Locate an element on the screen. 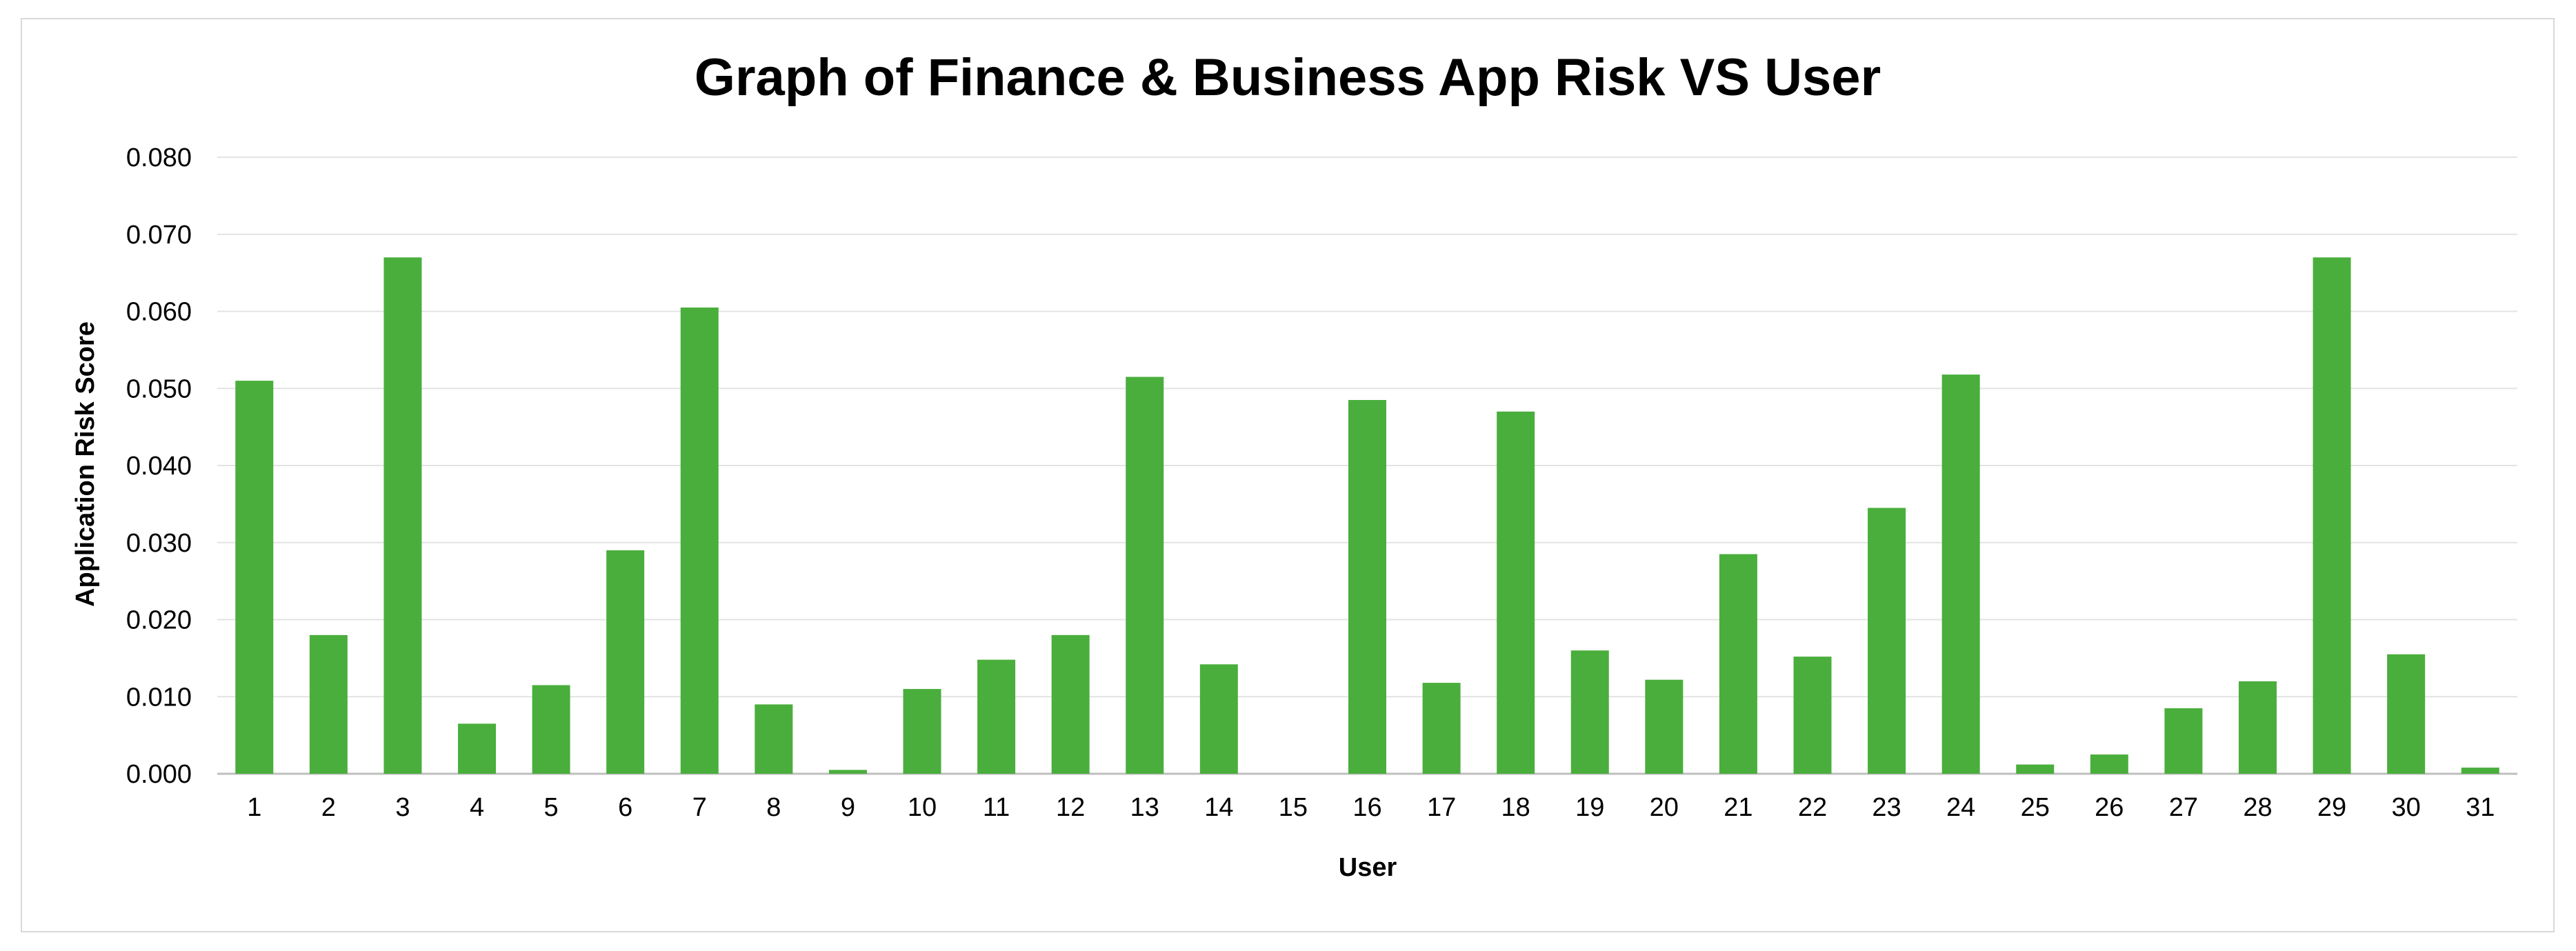 Image resolution: width=2576 pixels, height=951 pixels. x-tick-label: 29 is located at coordinates (2331, 807).